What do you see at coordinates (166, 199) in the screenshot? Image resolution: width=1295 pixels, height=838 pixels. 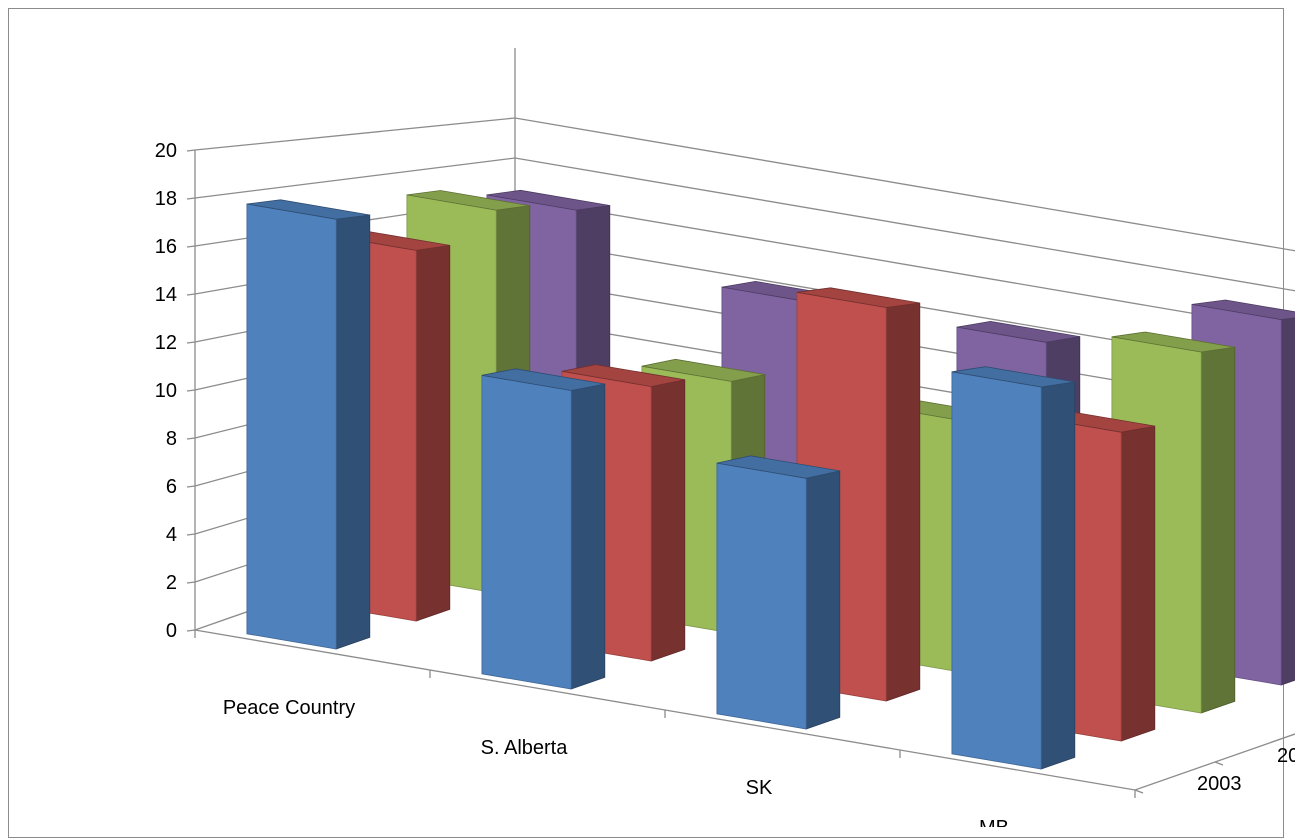 I see `y-tick-label: 18` at bounding box center [166, 199].